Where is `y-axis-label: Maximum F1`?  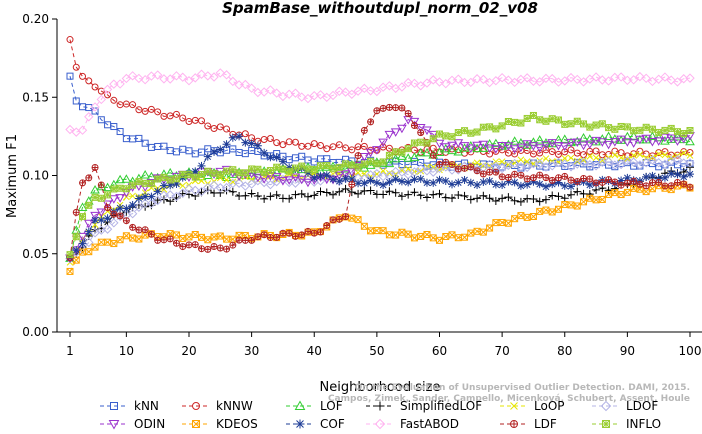
y-axis-label: Maximum F1 is located at coordinates (12, 176).